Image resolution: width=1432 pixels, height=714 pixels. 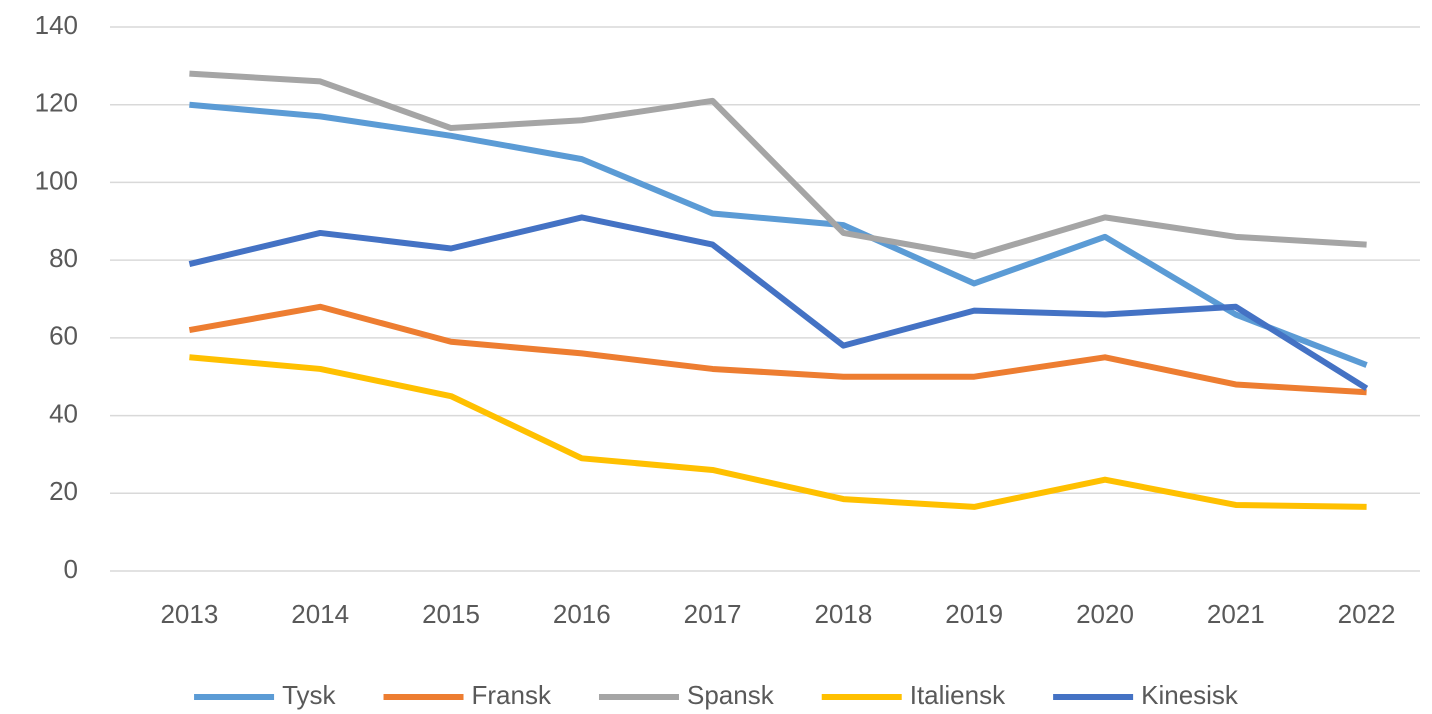 I want to click on legend-label: Kinesisk, so click(x=1190, y=695).